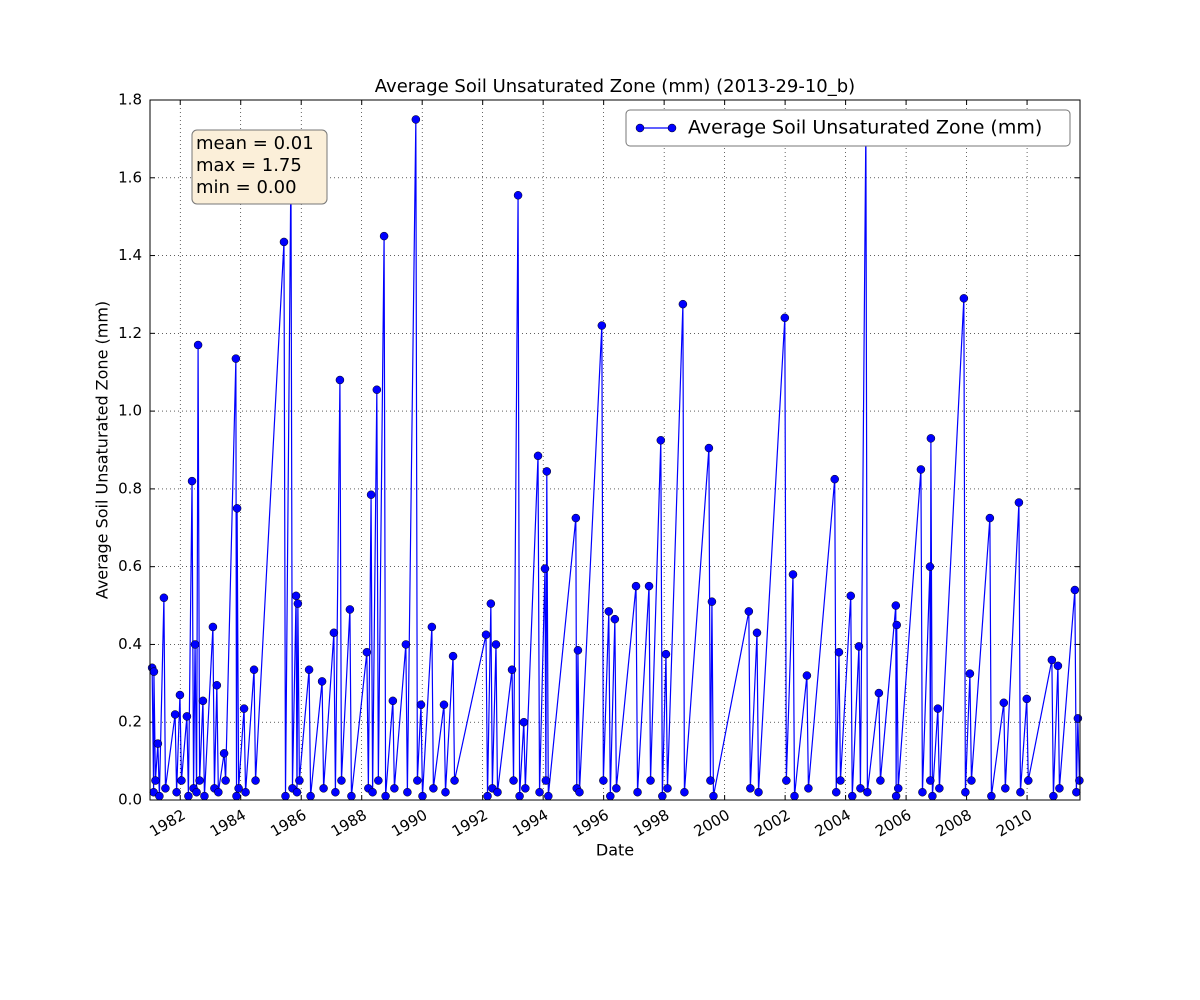 Image resolution: width=1200 pixels, height=1000 pixels. Describe the element at coordinates (130, 488) in the screenshot. I see `y-tick-label: 0.8` at that location.